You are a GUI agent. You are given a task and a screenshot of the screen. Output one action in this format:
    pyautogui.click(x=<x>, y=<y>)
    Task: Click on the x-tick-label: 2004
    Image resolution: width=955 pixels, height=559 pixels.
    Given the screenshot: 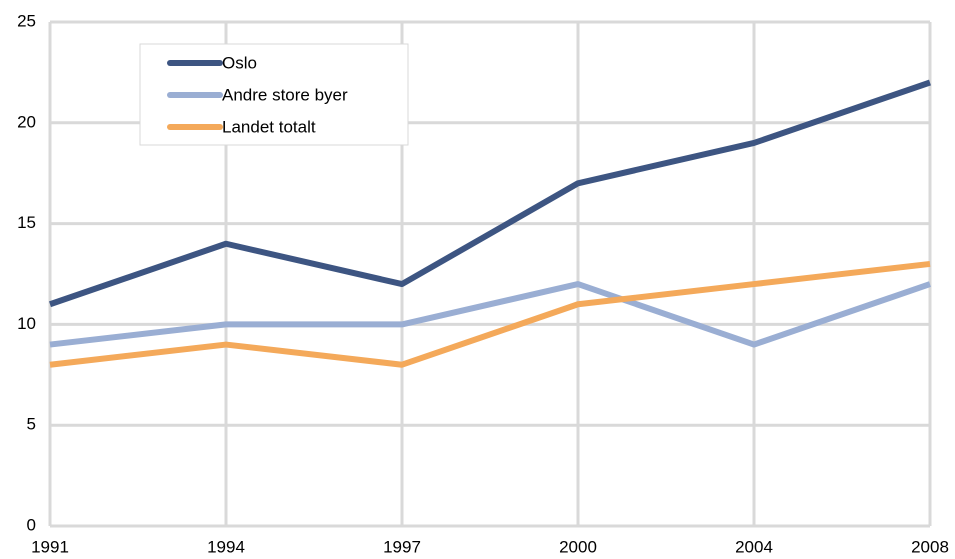 What is the action you would take?
    pyautogui.click(x=754, y=546)
    